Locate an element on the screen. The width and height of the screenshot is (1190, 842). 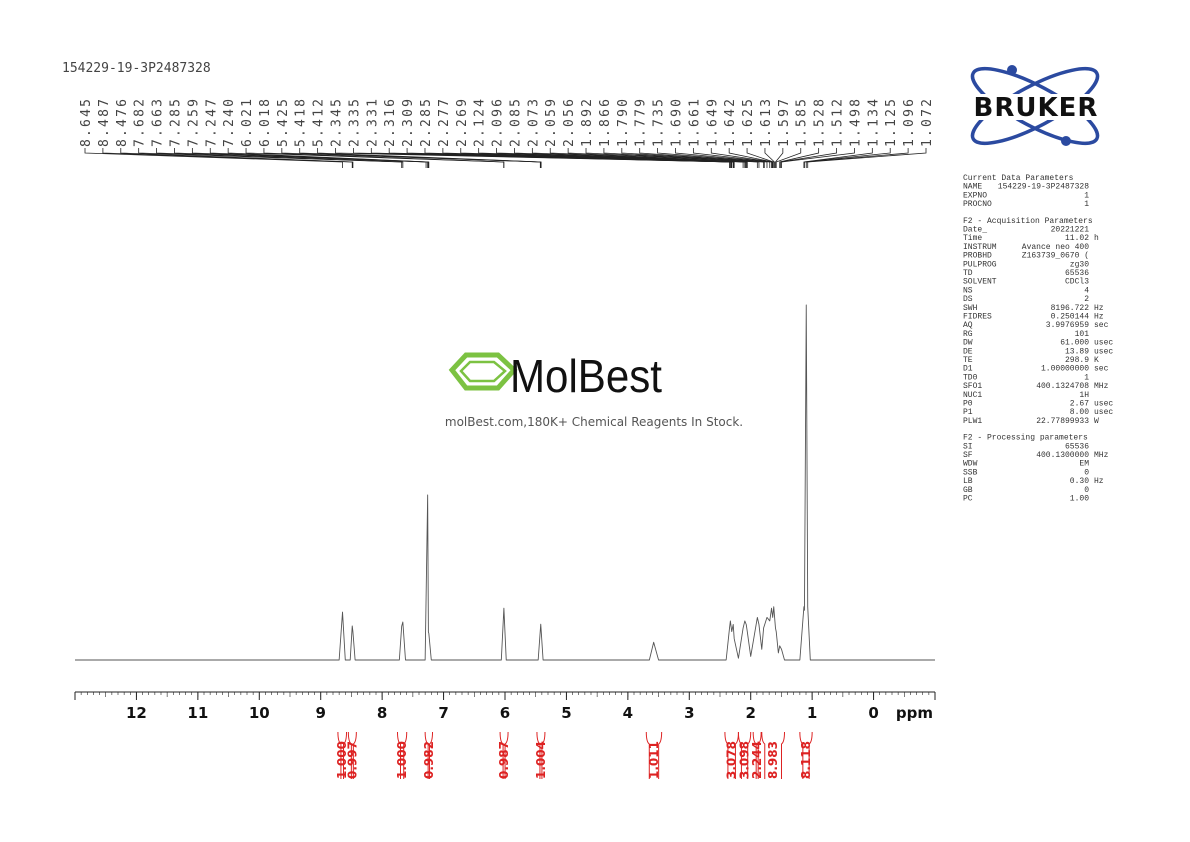
param-name: AQ is located at coordinates (968, 325).